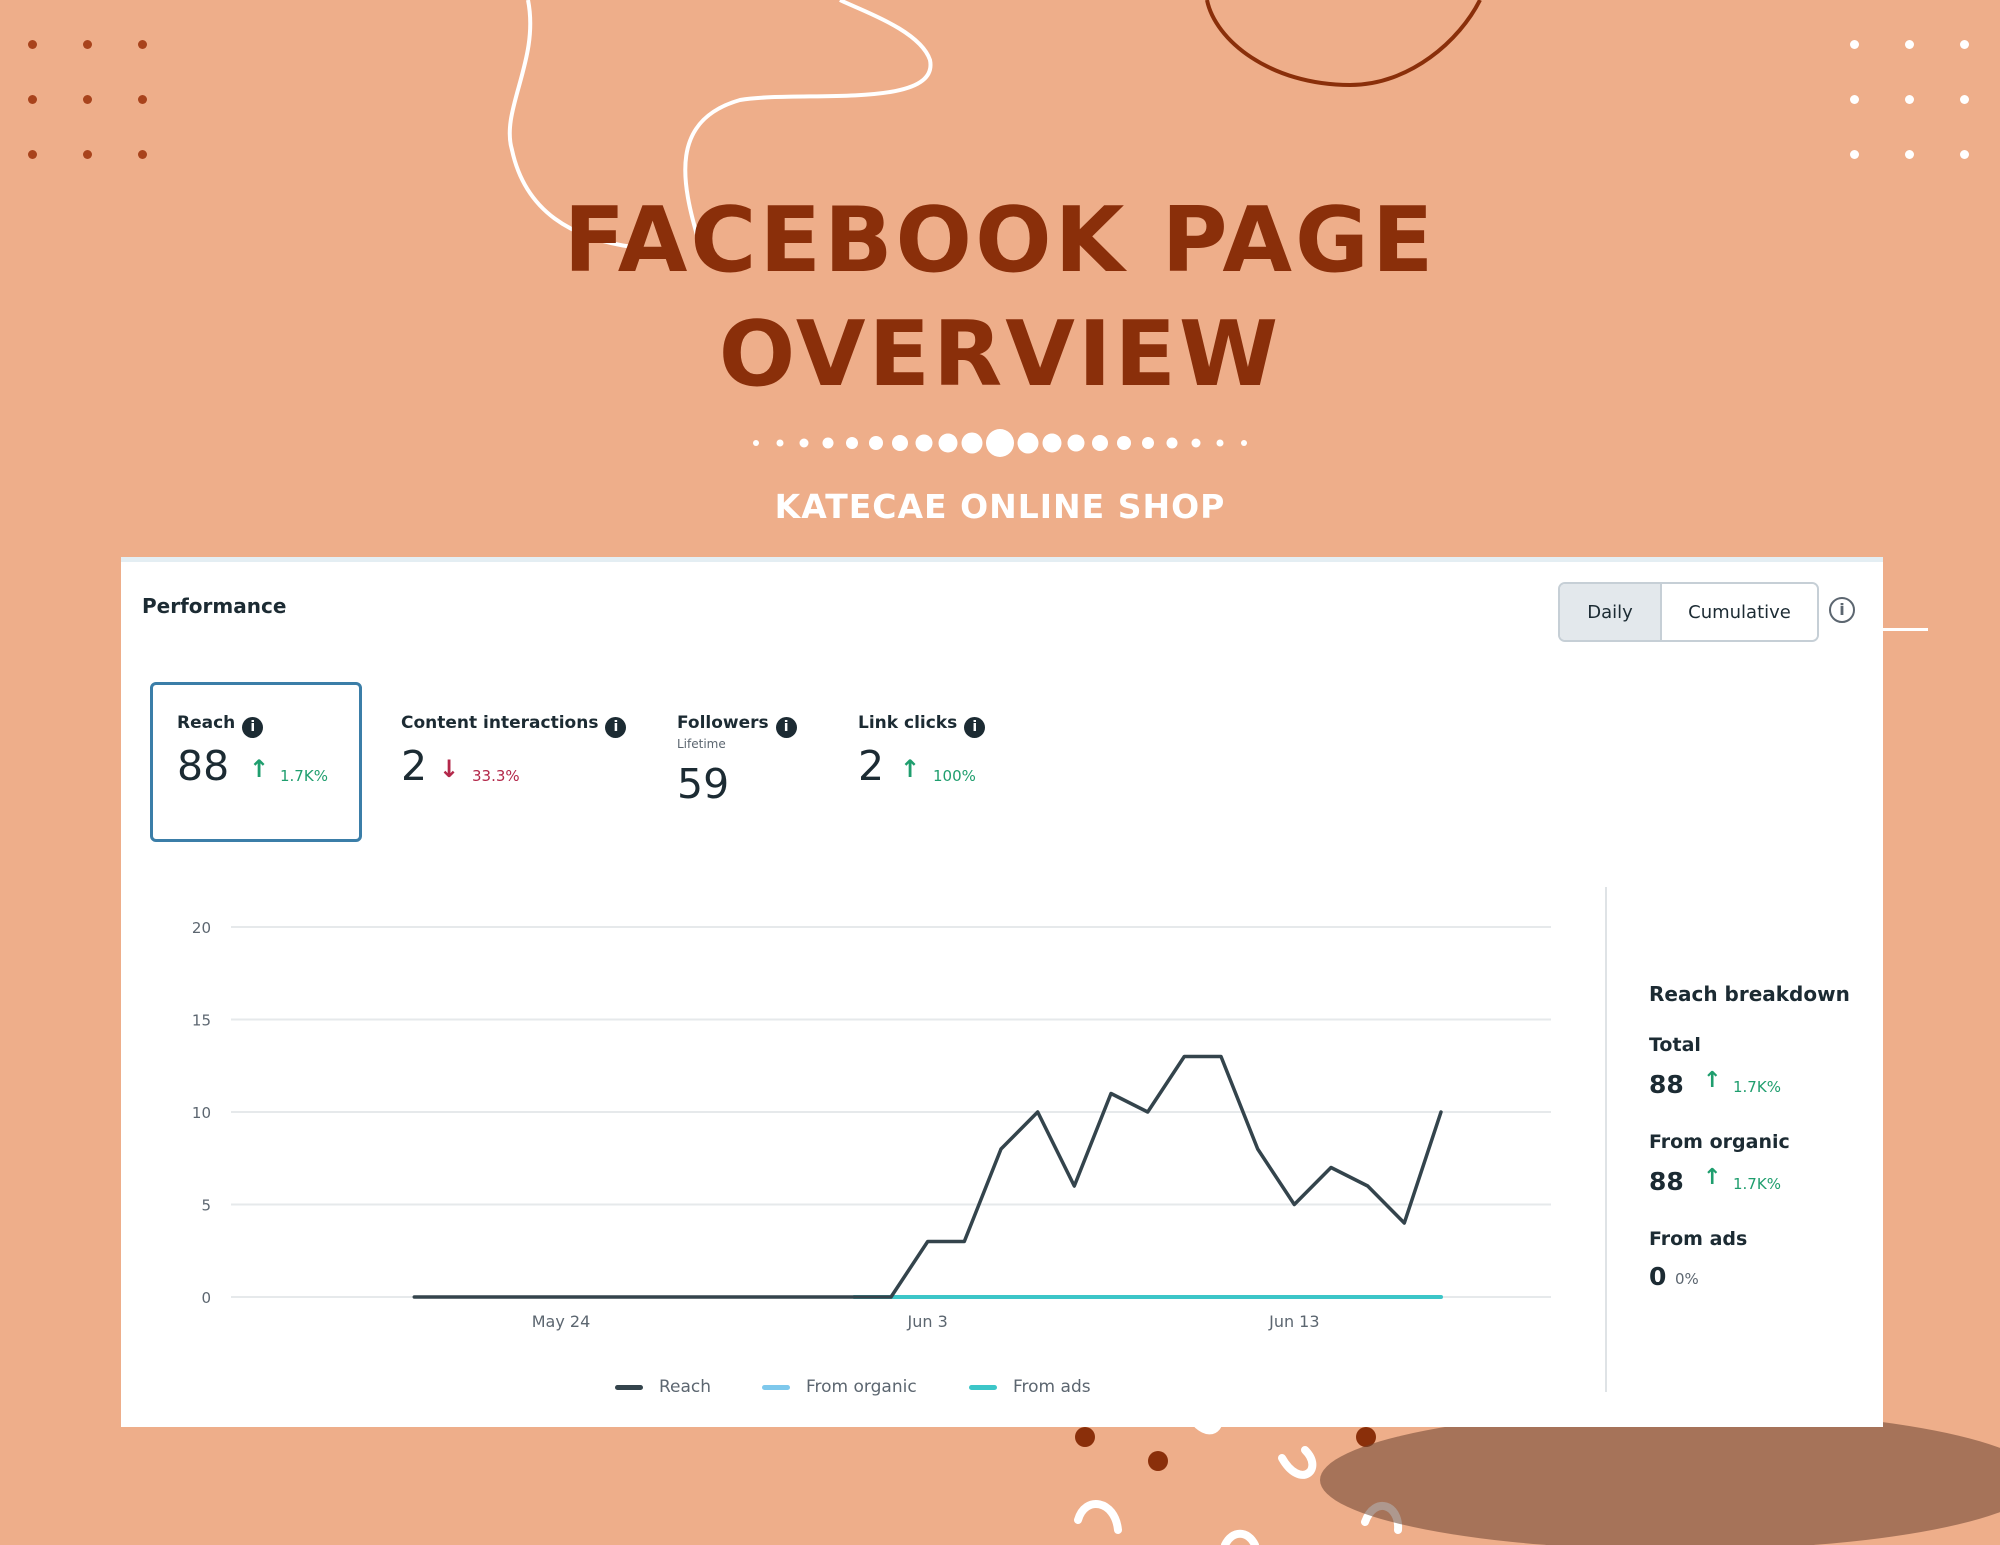  Describe the element at coordinates (703, 784) in the screenshot. I see `metric-followers-value: 59` at that location.